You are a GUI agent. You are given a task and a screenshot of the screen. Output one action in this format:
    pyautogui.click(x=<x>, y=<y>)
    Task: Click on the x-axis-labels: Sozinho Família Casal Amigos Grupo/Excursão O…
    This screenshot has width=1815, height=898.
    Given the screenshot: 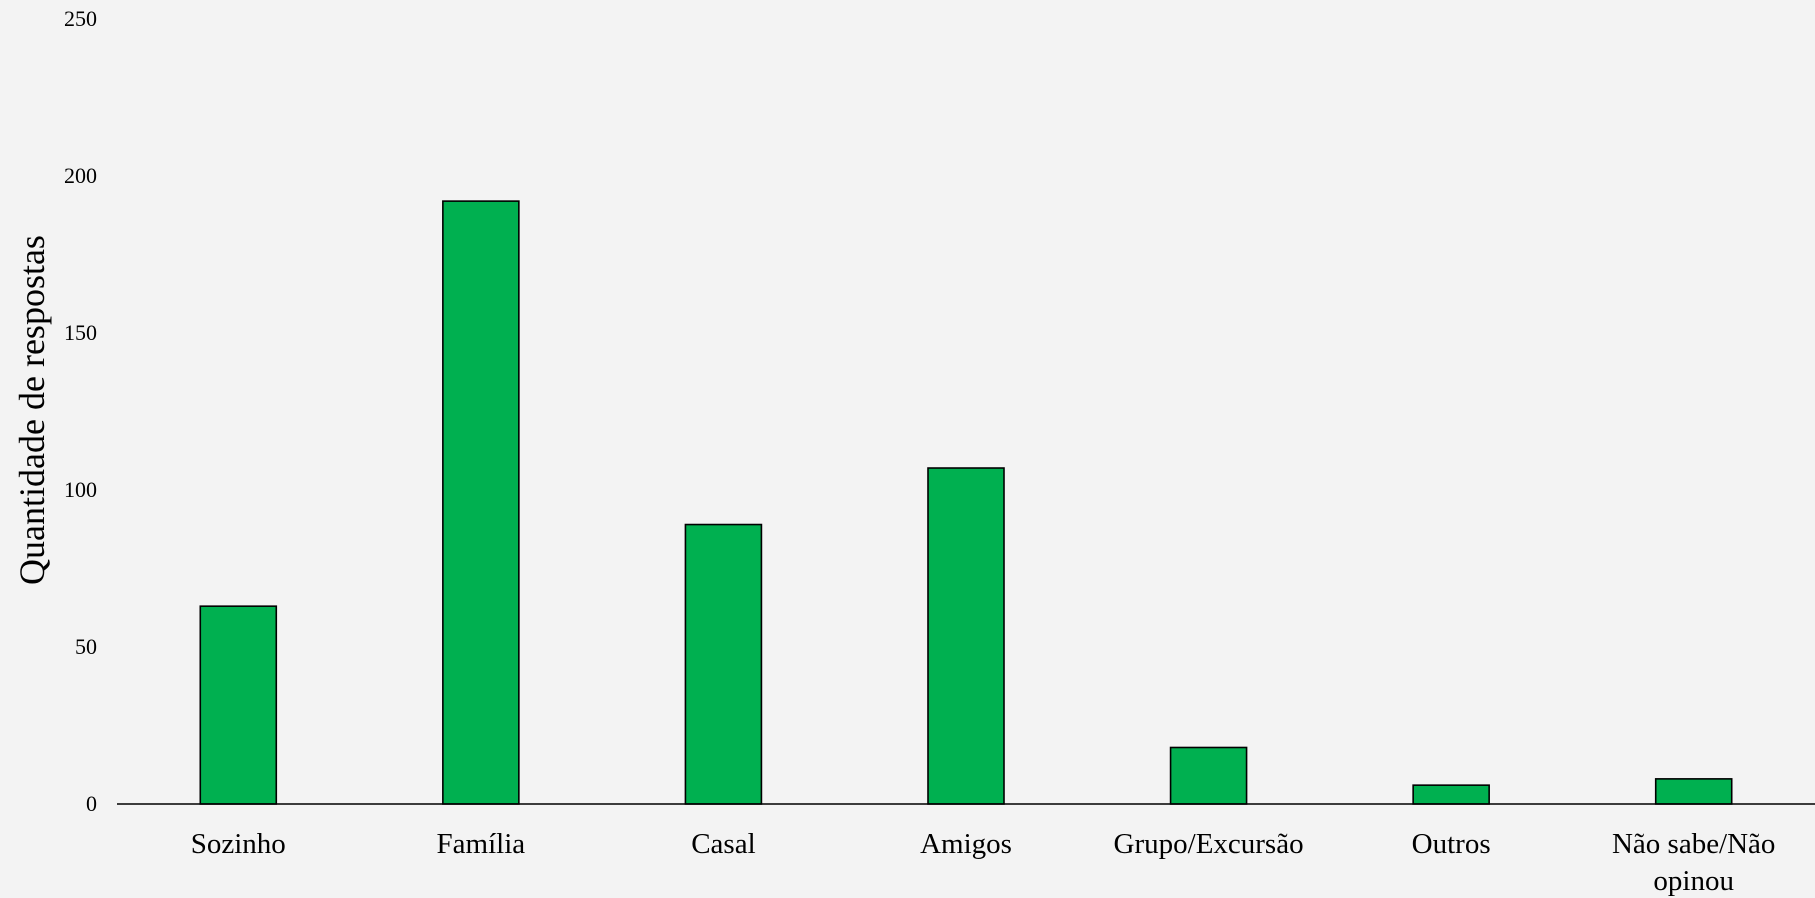 What is the action you would take?
    pyautogui.click(x=983, y=862)
    